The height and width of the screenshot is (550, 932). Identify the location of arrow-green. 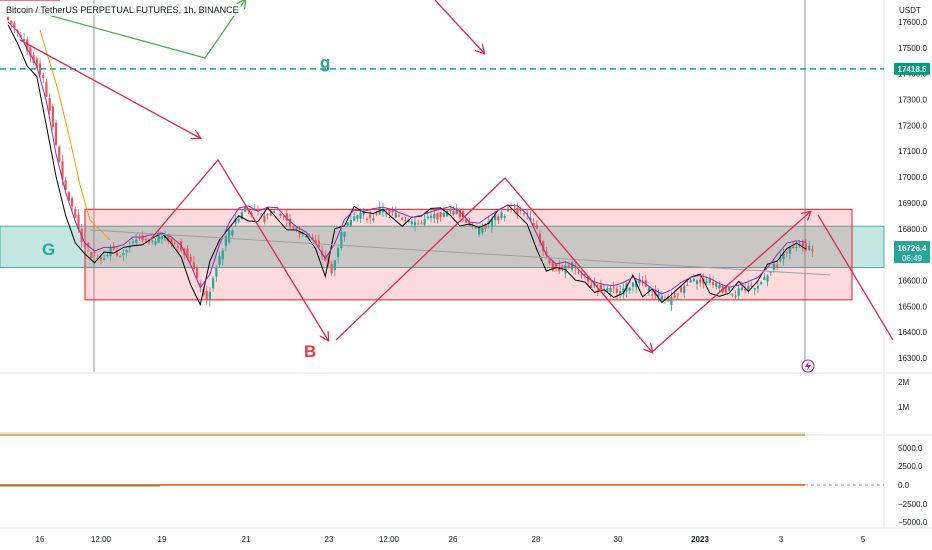
(137, 29).